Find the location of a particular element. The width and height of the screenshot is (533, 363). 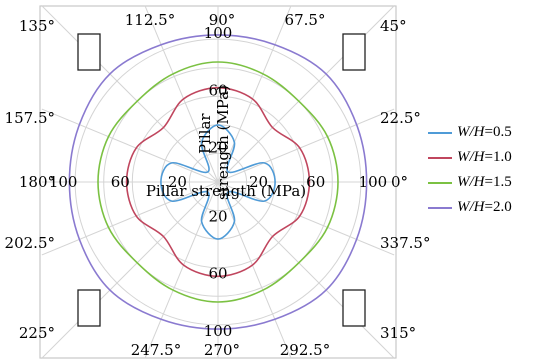

angle-label: 22.5° is located at coordinates (400, 118).